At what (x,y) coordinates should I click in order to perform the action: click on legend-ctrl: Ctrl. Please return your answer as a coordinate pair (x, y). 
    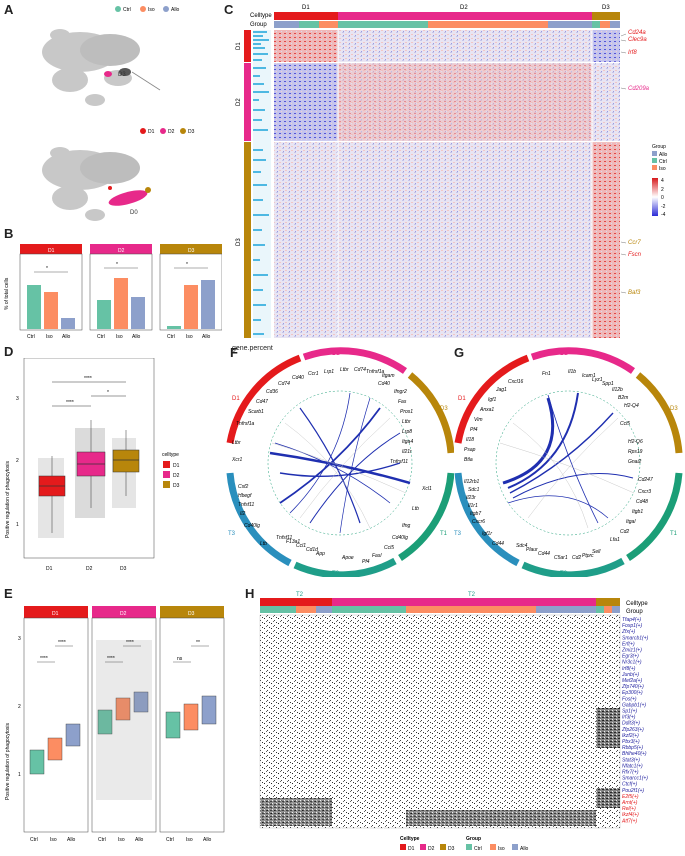
    Looking at the image, I should click on (127, 10).